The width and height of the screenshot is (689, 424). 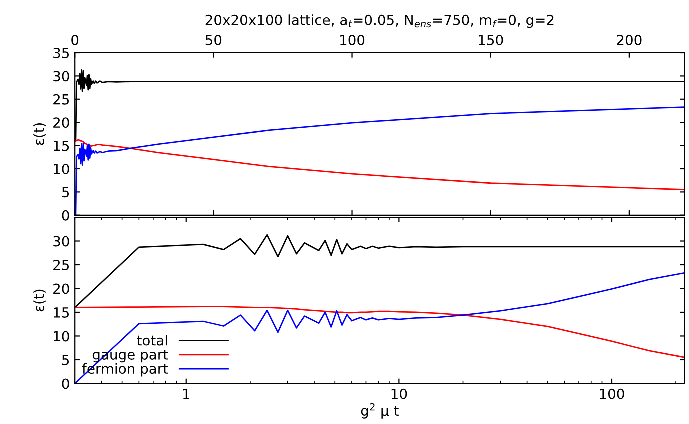 I want to click on x-tick-label: 150, so click(x=491, y=40).